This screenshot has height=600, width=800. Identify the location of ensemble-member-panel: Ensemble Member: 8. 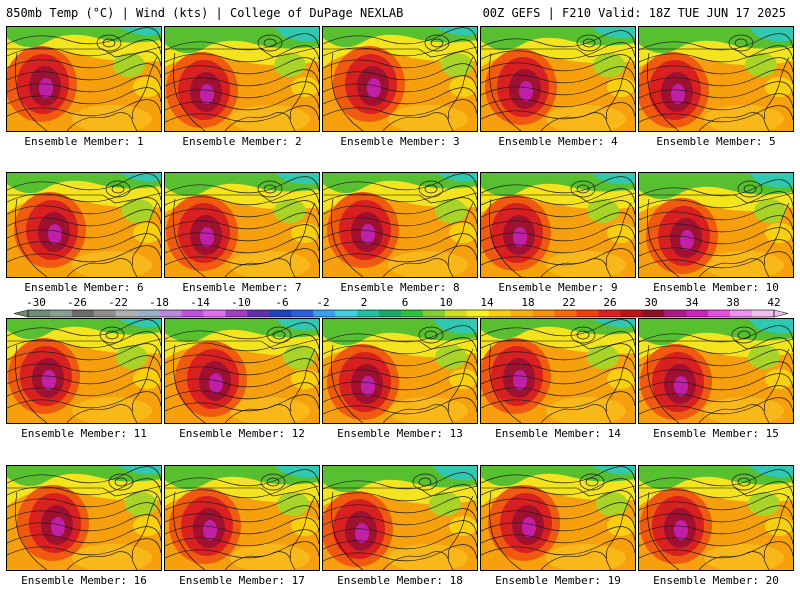
(400, 233).